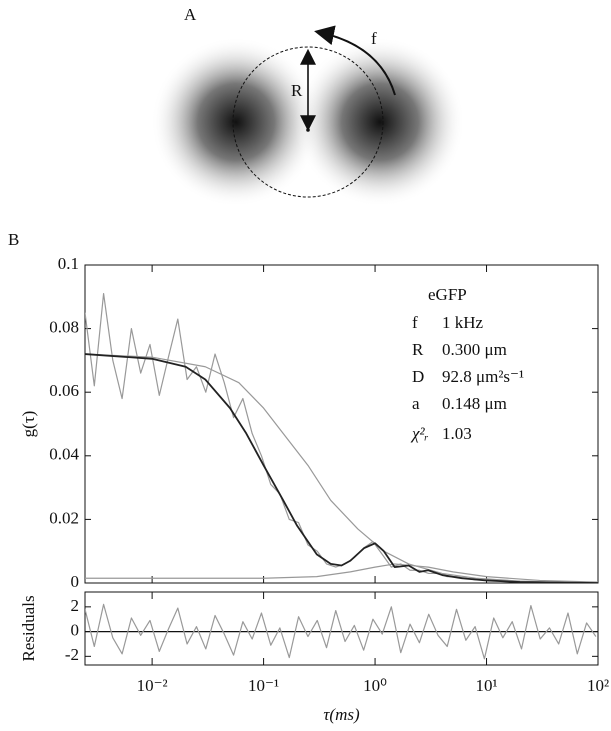  Describe the element at coordinates (341, 714) in the screenshot. I see `x-axis-label: τ(ms)` at that location.